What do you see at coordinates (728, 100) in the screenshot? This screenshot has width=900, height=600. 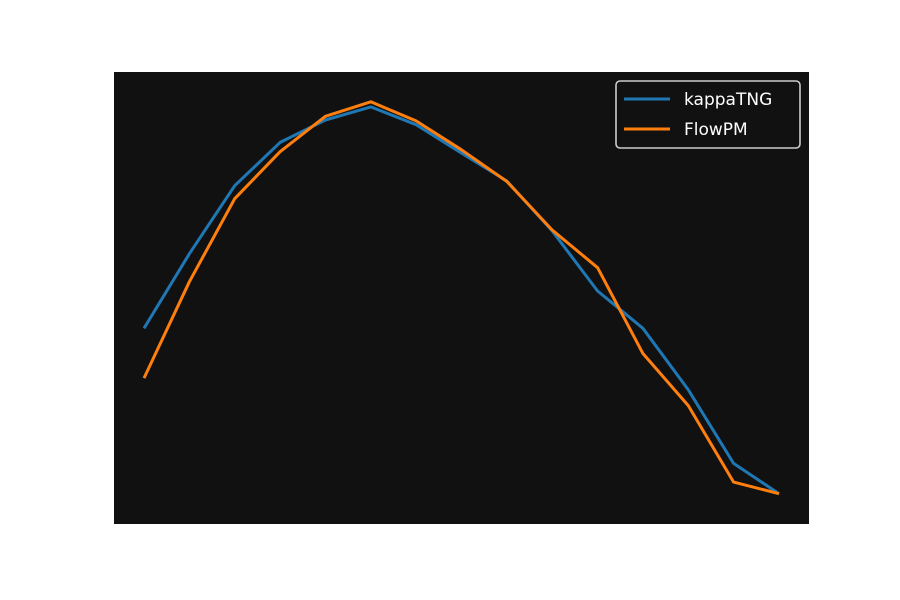 I see `legend-label-kappatng: kappaTNG` at bounding box center [728, 100].